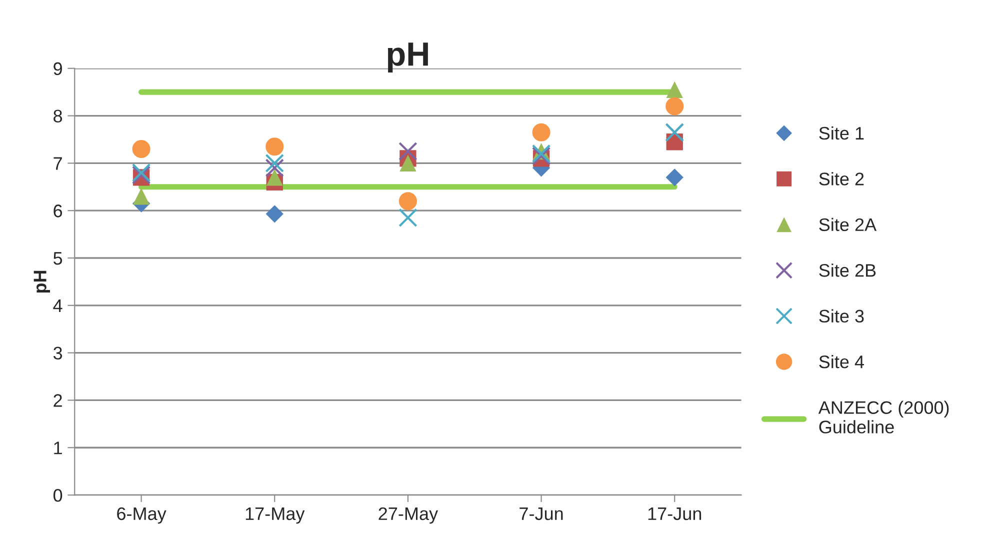 Image resolution: width=995 pixels, height=547 pixels. Describe the element at coordinates (848, 225) in the screenshot. I see `legend-label: Site 2A` at that location.